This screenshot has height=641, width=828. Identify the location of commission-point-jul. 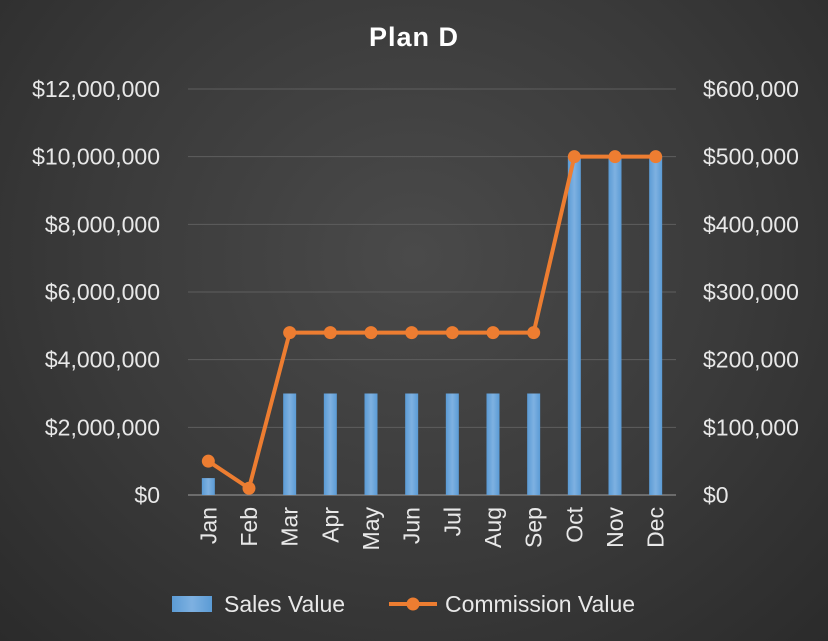
(452, 333).